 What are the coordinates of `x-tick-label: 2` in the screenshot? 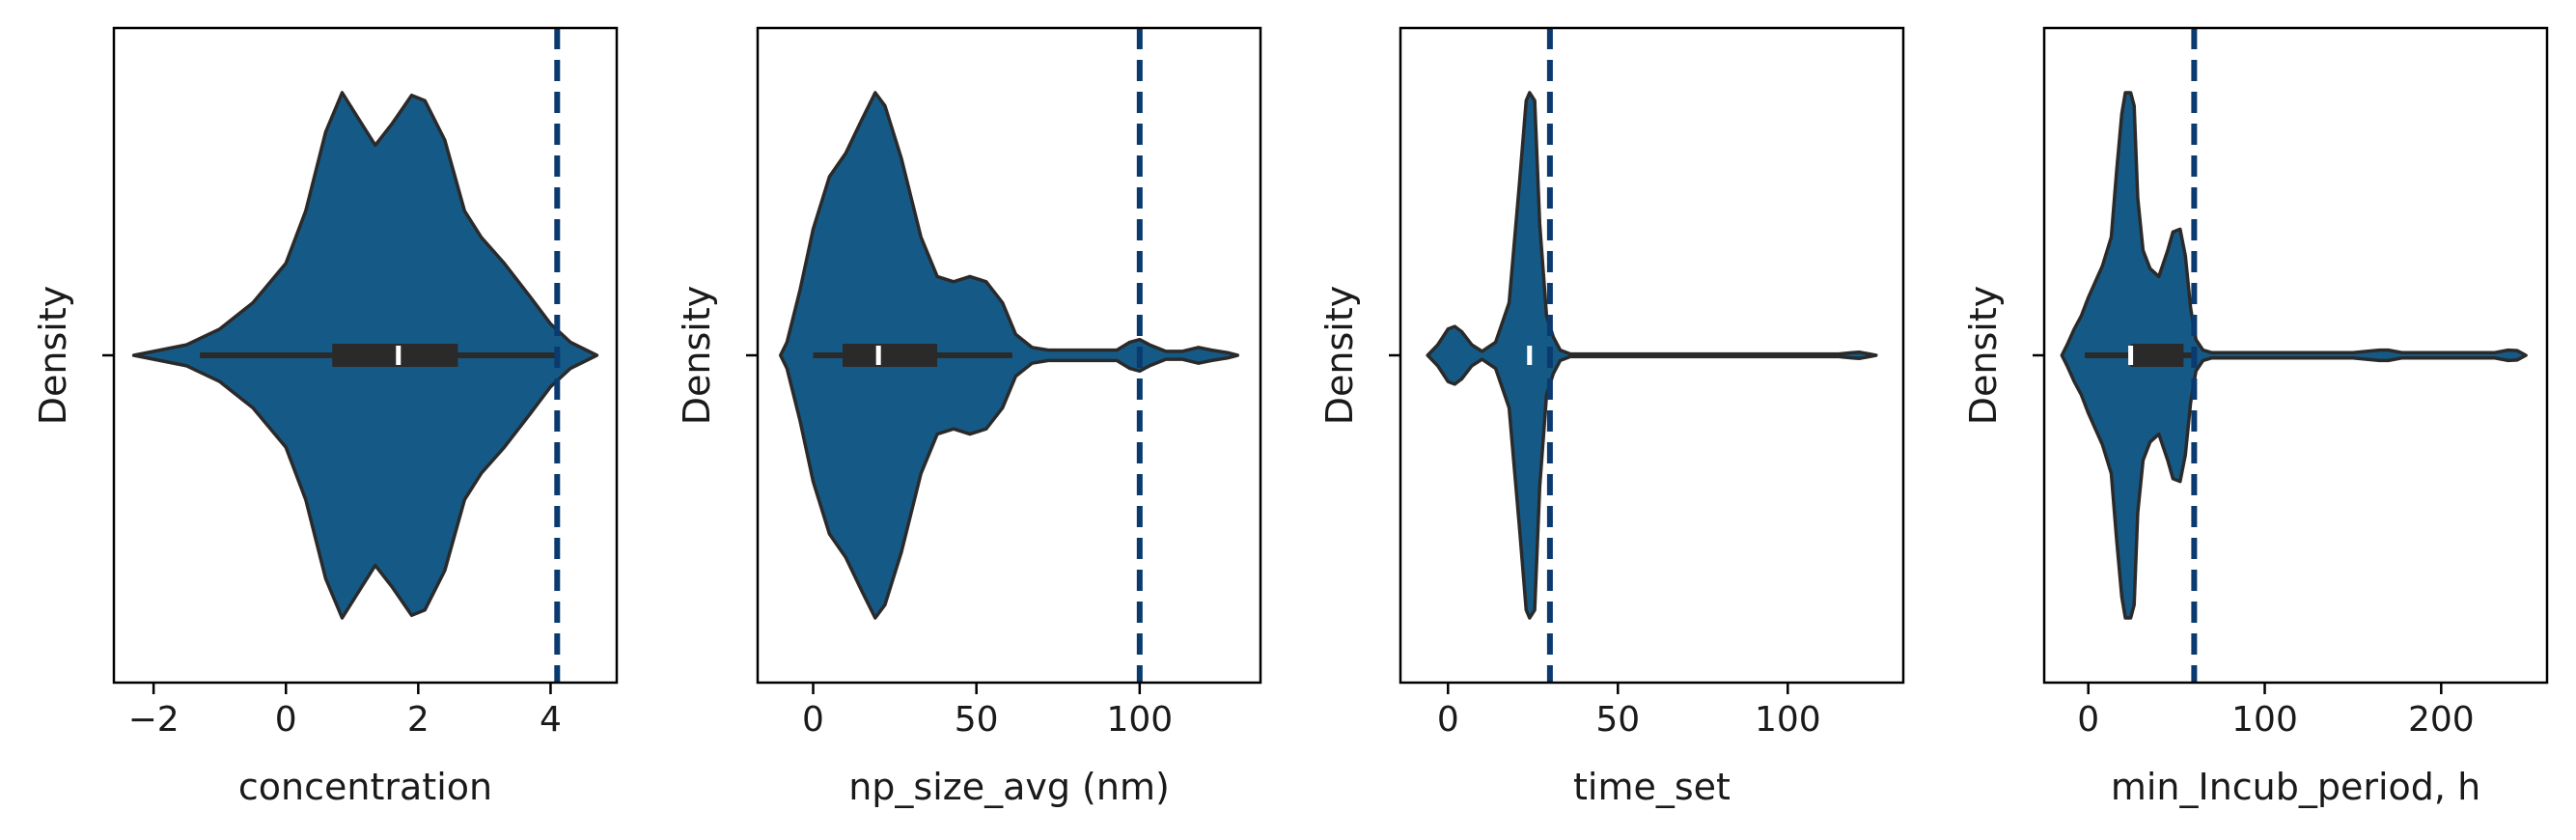 It's located at (418, 720).